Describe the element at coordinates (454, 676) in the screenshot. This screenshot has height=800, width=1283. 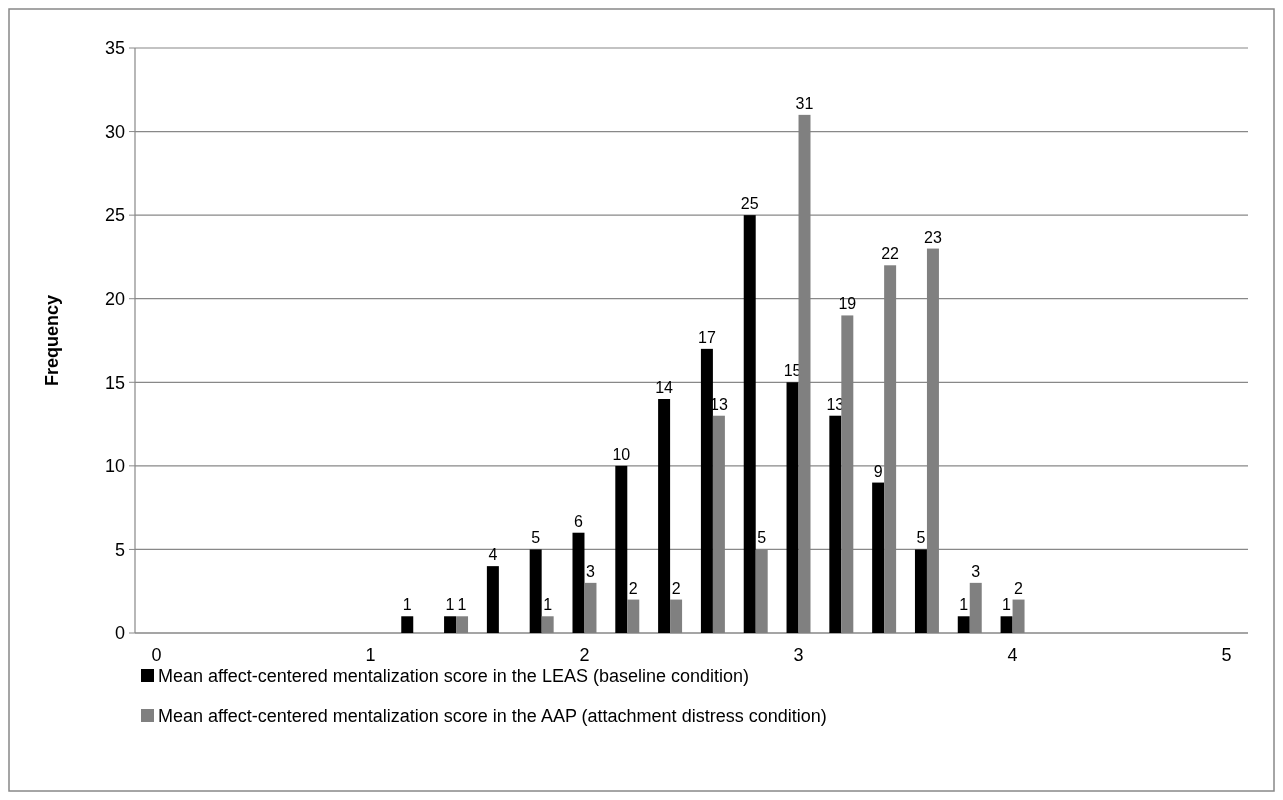
I see `legend-label: Mean affect-centered mentalization score in the LEAS (baseline condition)` at that location.